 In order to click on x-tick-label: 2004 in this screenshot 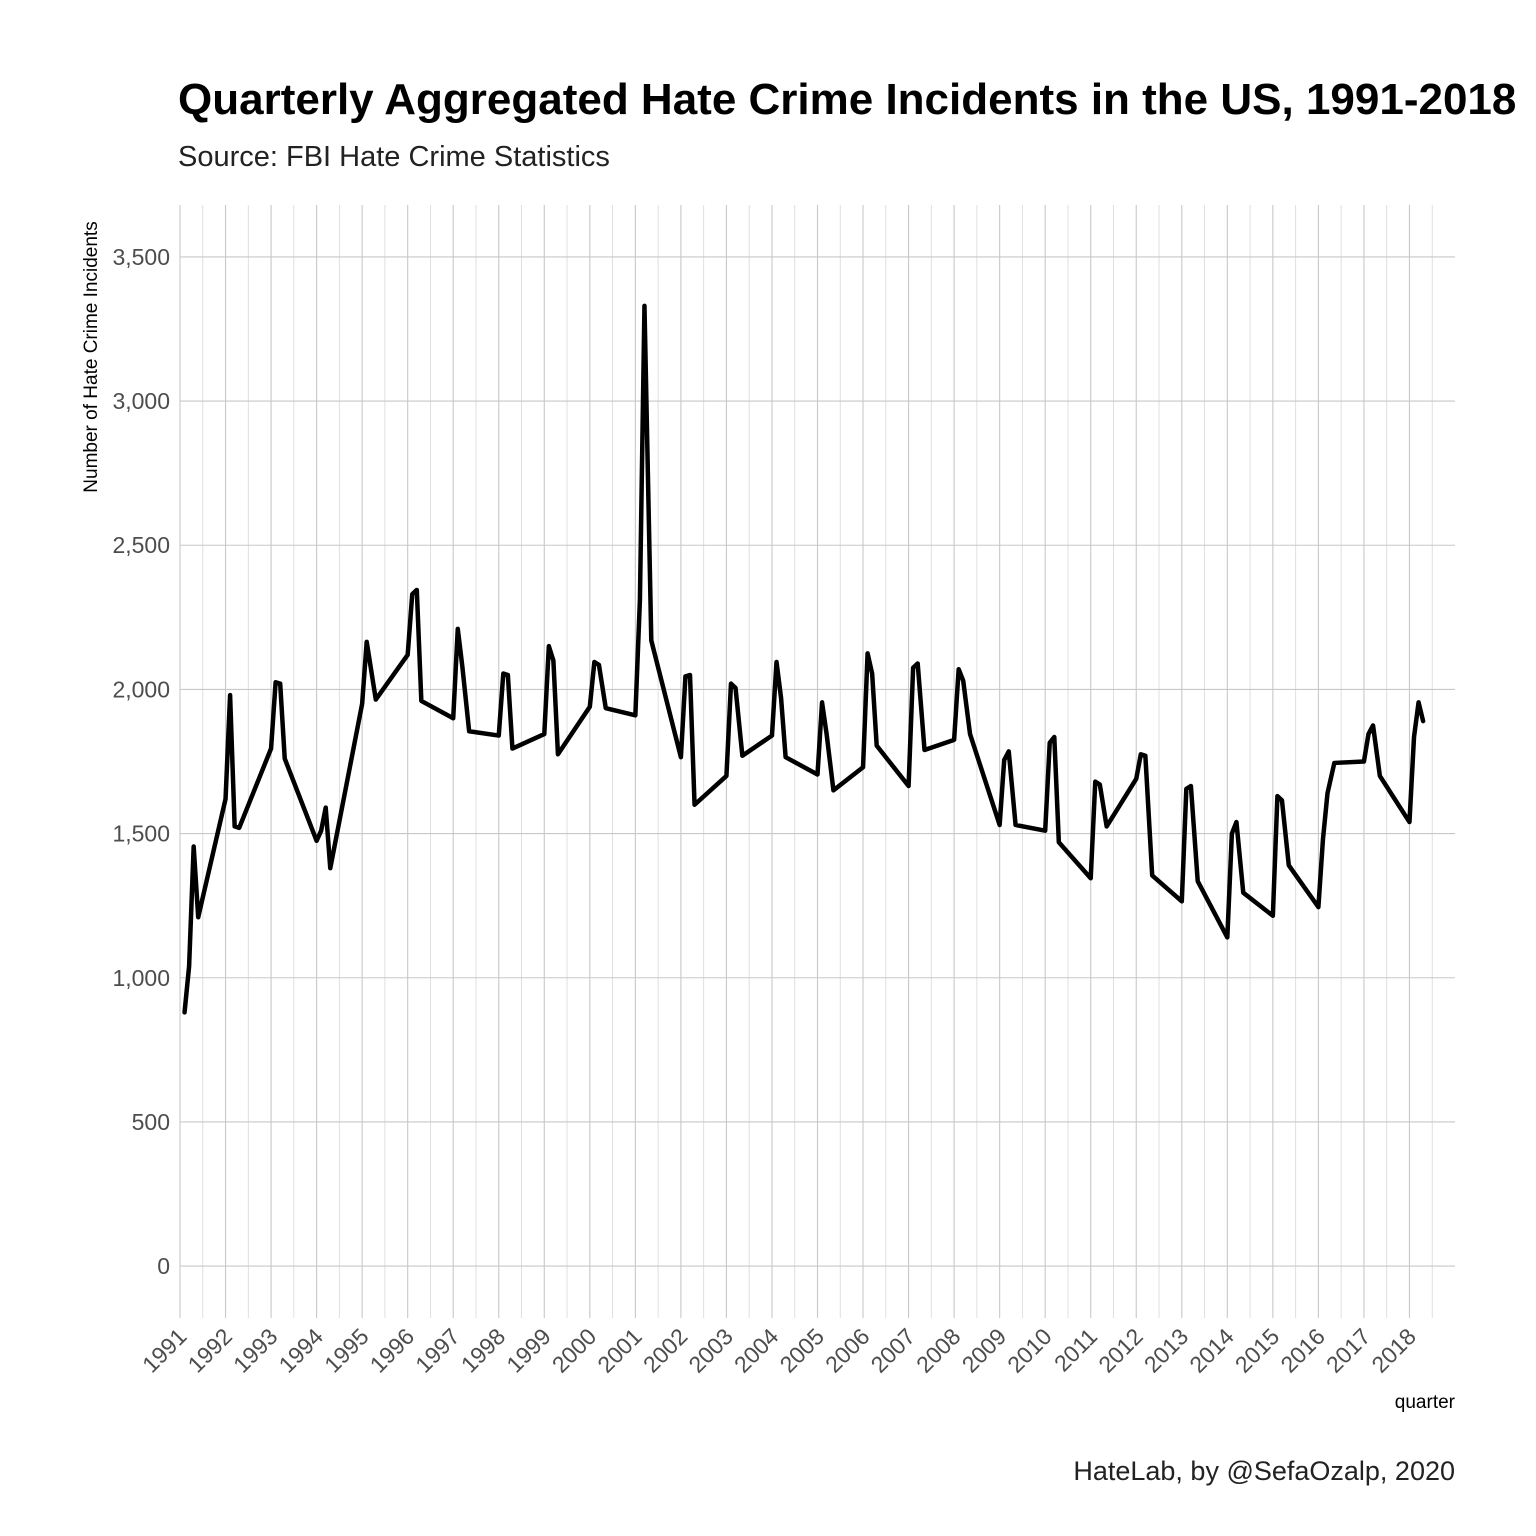, I will do `click(756, 1350)`.